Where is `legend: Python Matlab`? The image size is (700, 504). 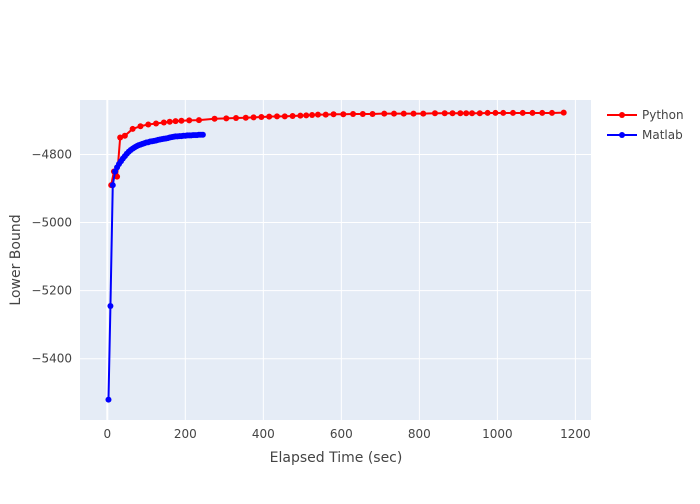
legend: Python Matlab is located at coordinates (645, 125).